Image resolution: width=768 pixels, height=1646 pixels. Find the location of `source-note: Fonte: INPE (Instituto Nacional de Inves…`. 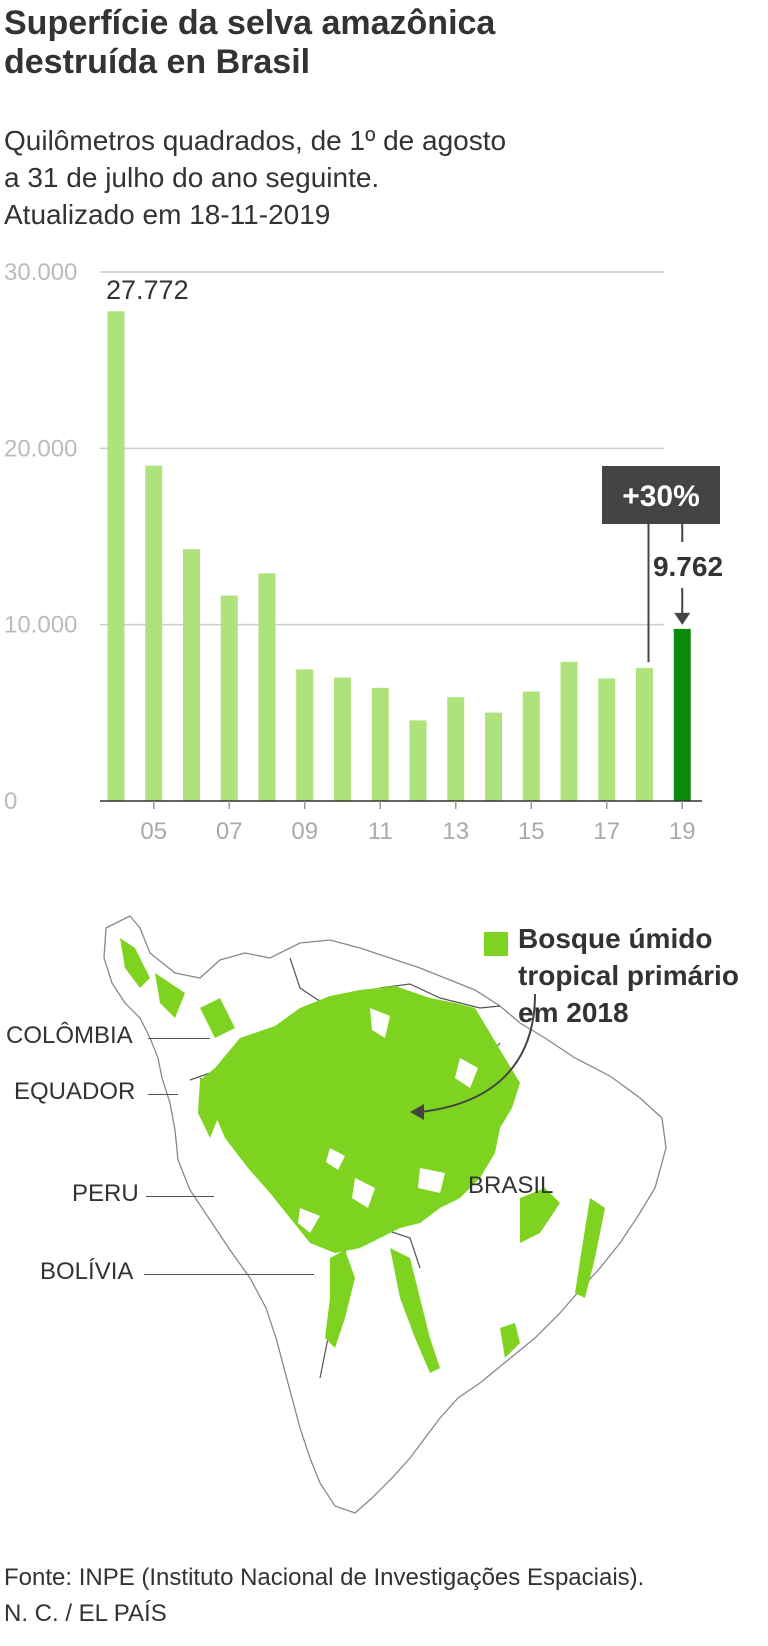

source-note: Fonte: INPE (Instituto Nacional de Inves… is located at coordinates (324, 1577).